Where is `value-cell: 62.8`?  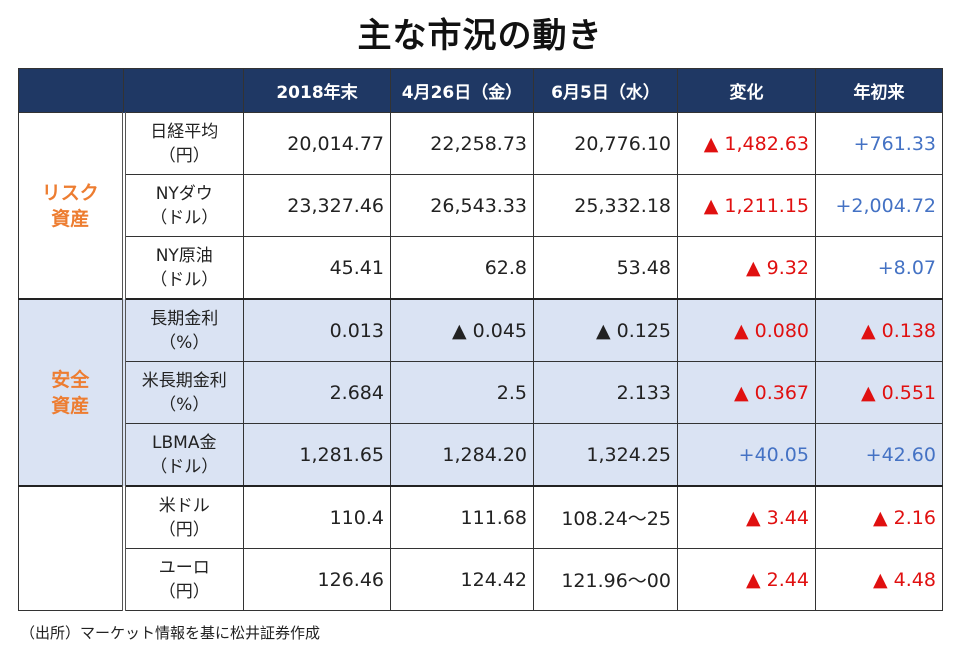 value-cell: 62.8 is located at coordinates (462, 268).